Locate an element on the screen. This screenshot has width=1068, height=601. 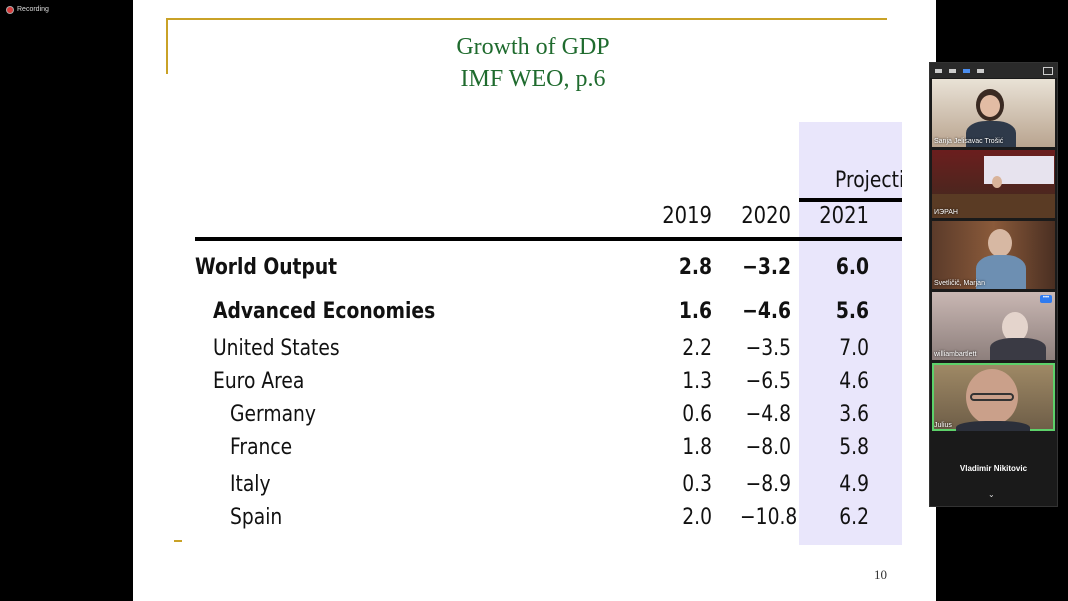
year-header-2020: 2020 is located at coordinates (766, 216).